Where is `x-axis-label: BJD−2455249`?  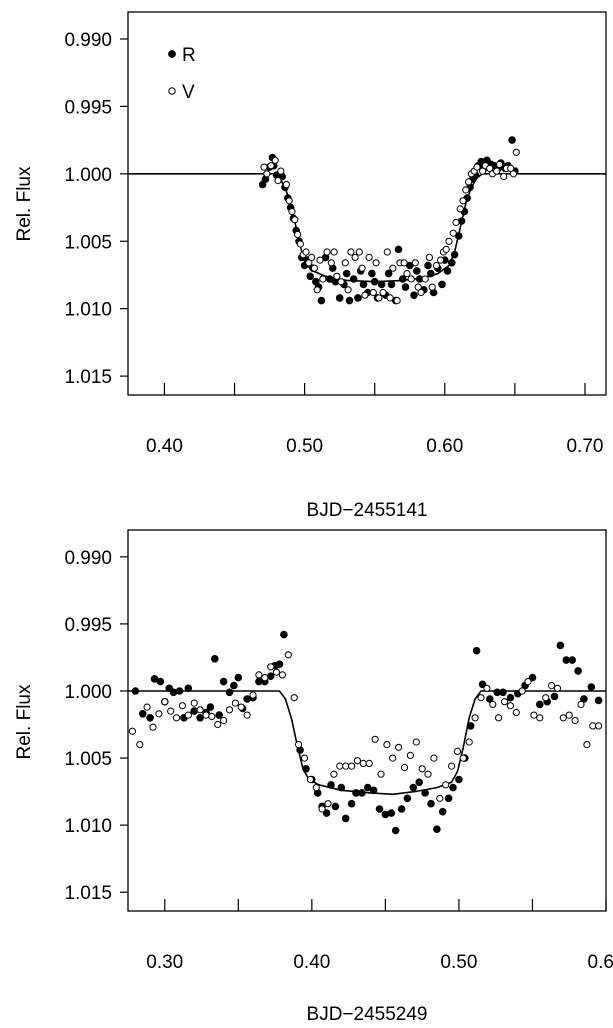 x-axis-label: BJD−2455249 is located at coordinates (367, 1014).